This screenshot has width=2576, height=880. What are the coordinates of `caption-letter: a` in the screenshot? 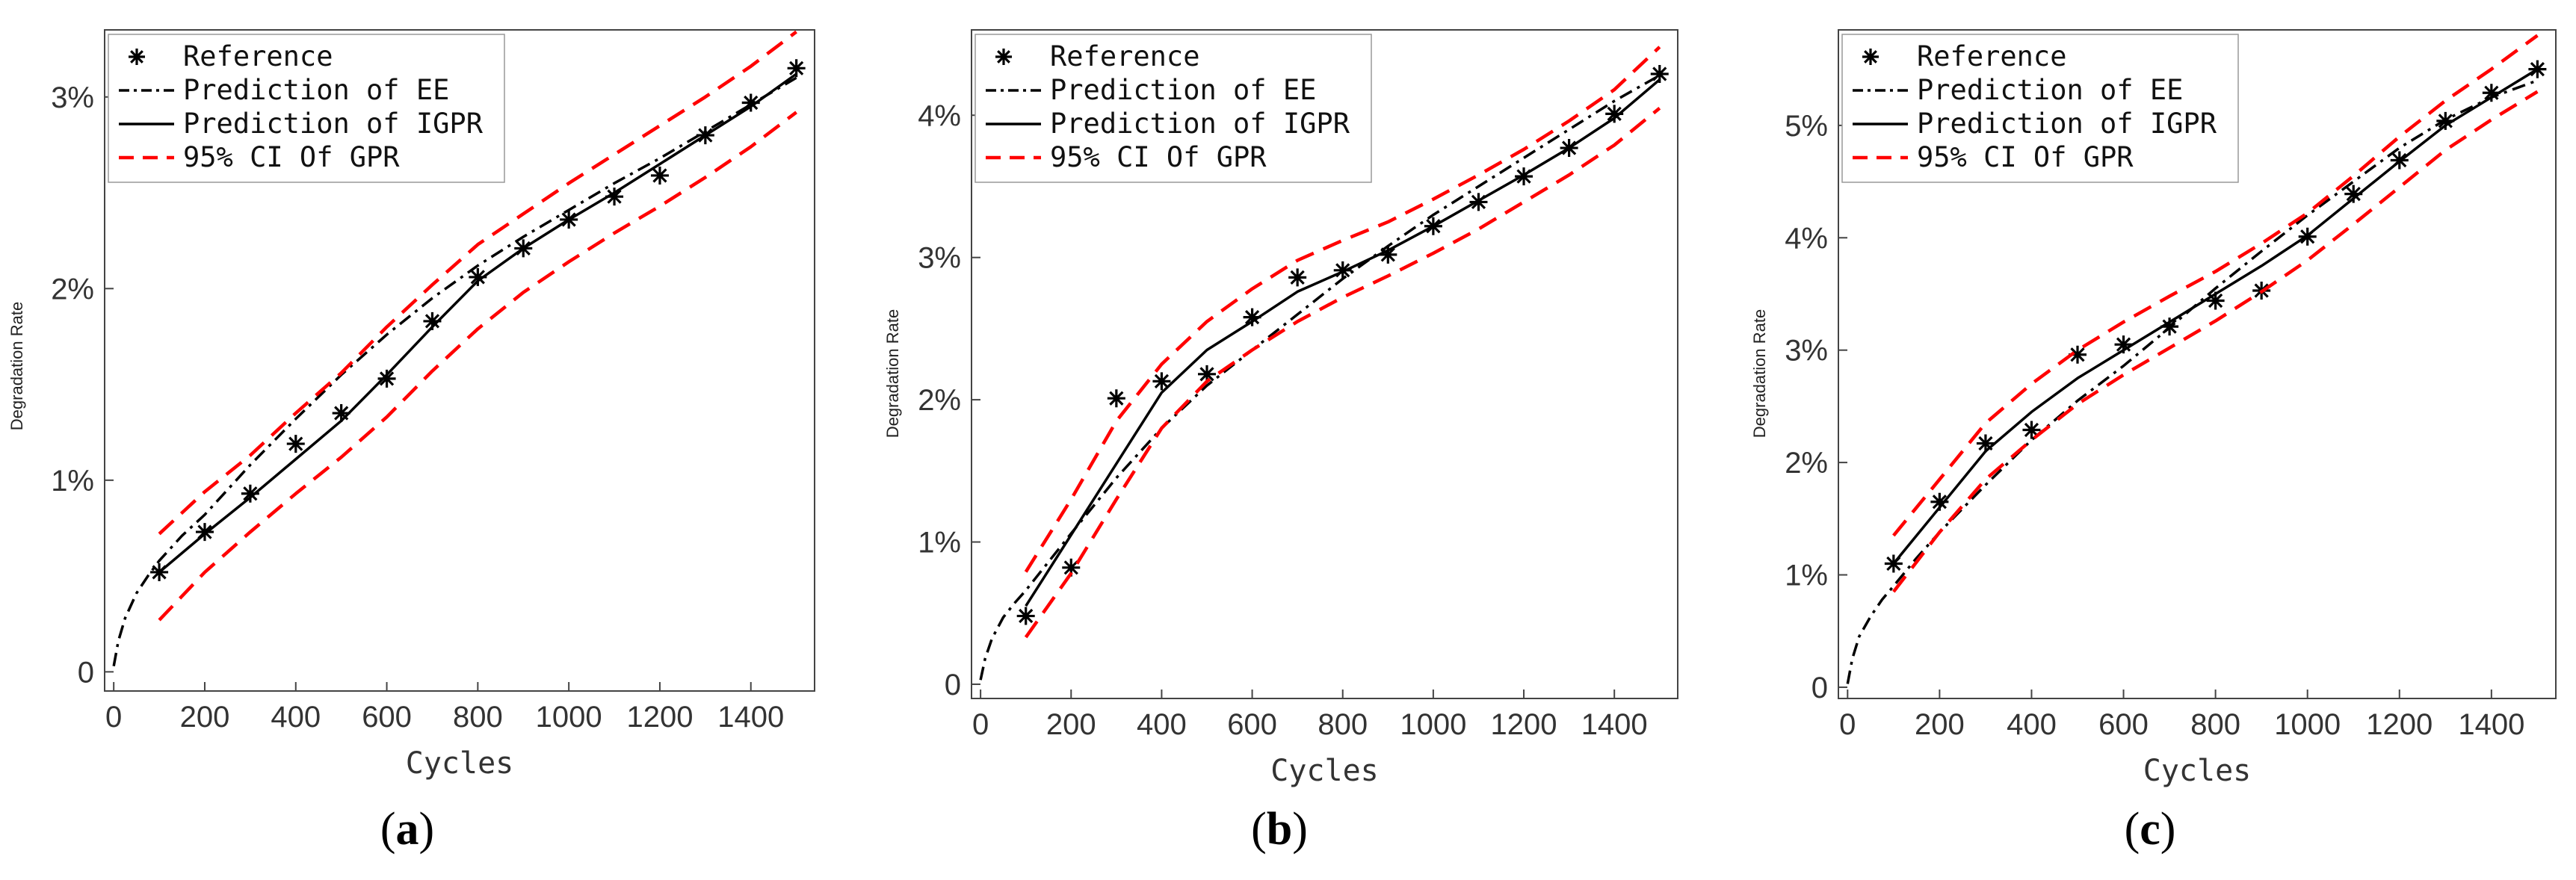 It's located at (407, 829).